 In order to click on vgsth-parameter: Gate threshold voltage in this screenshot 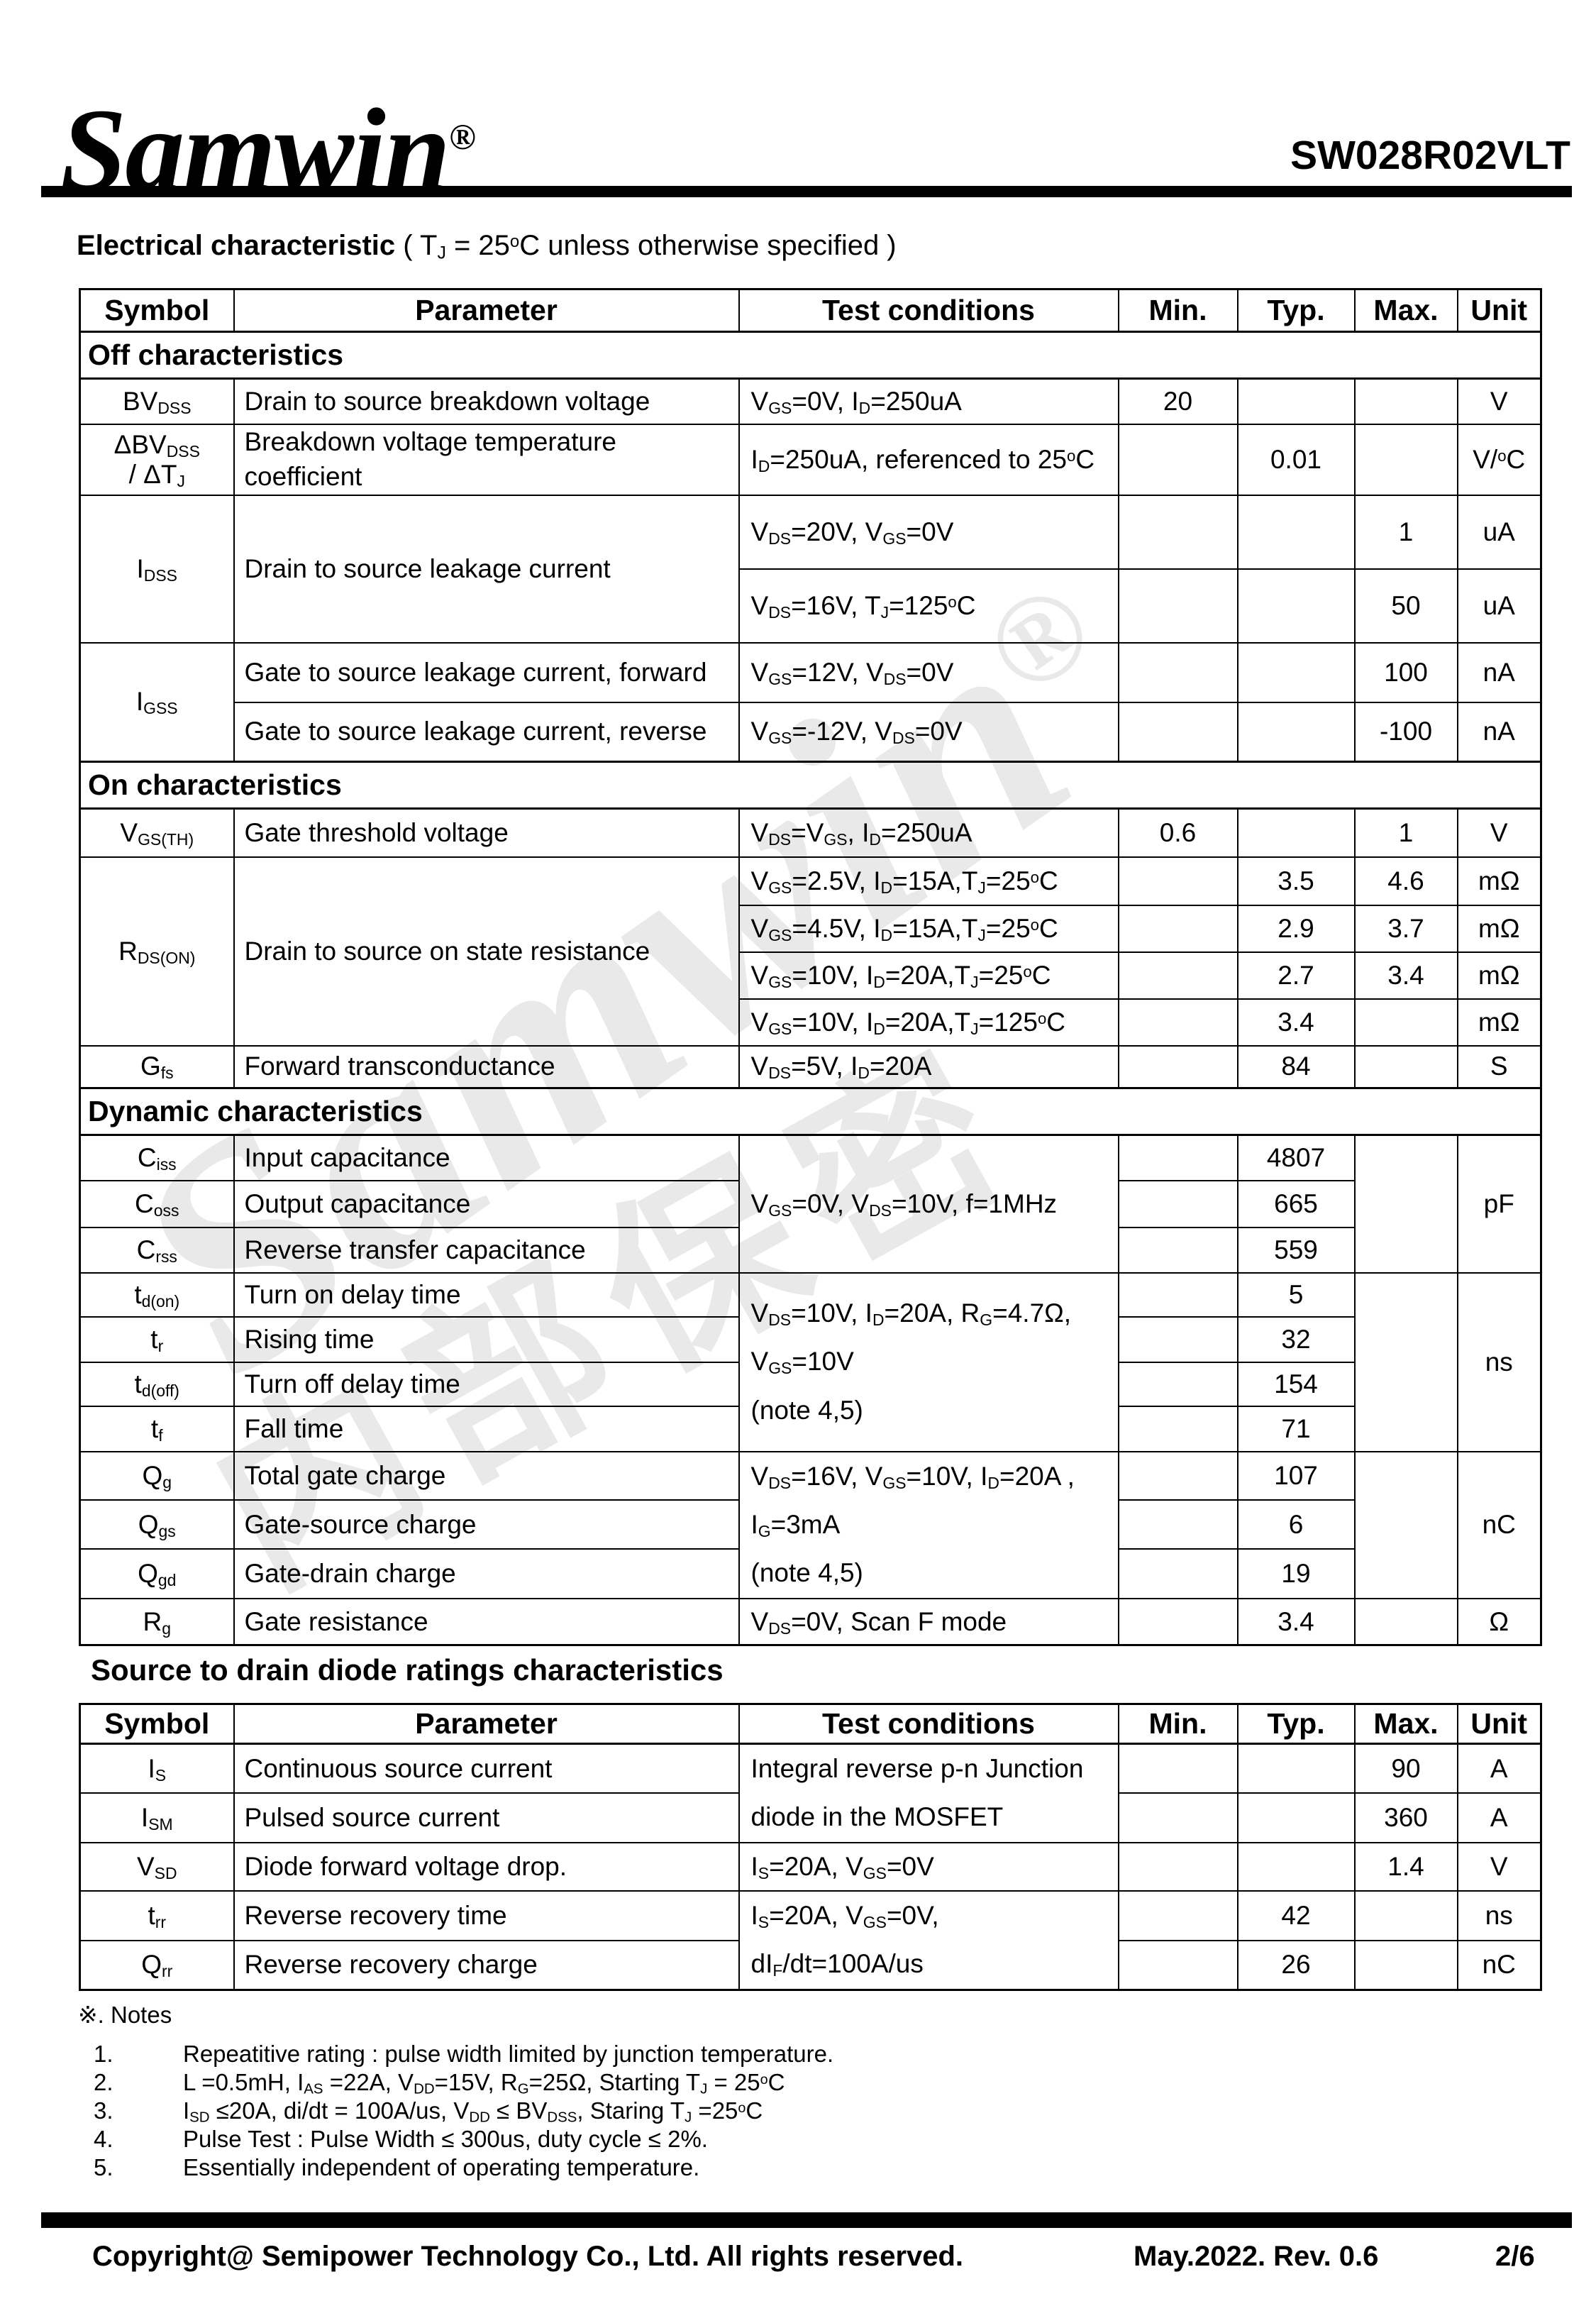, I will do `click(486, 832)`.